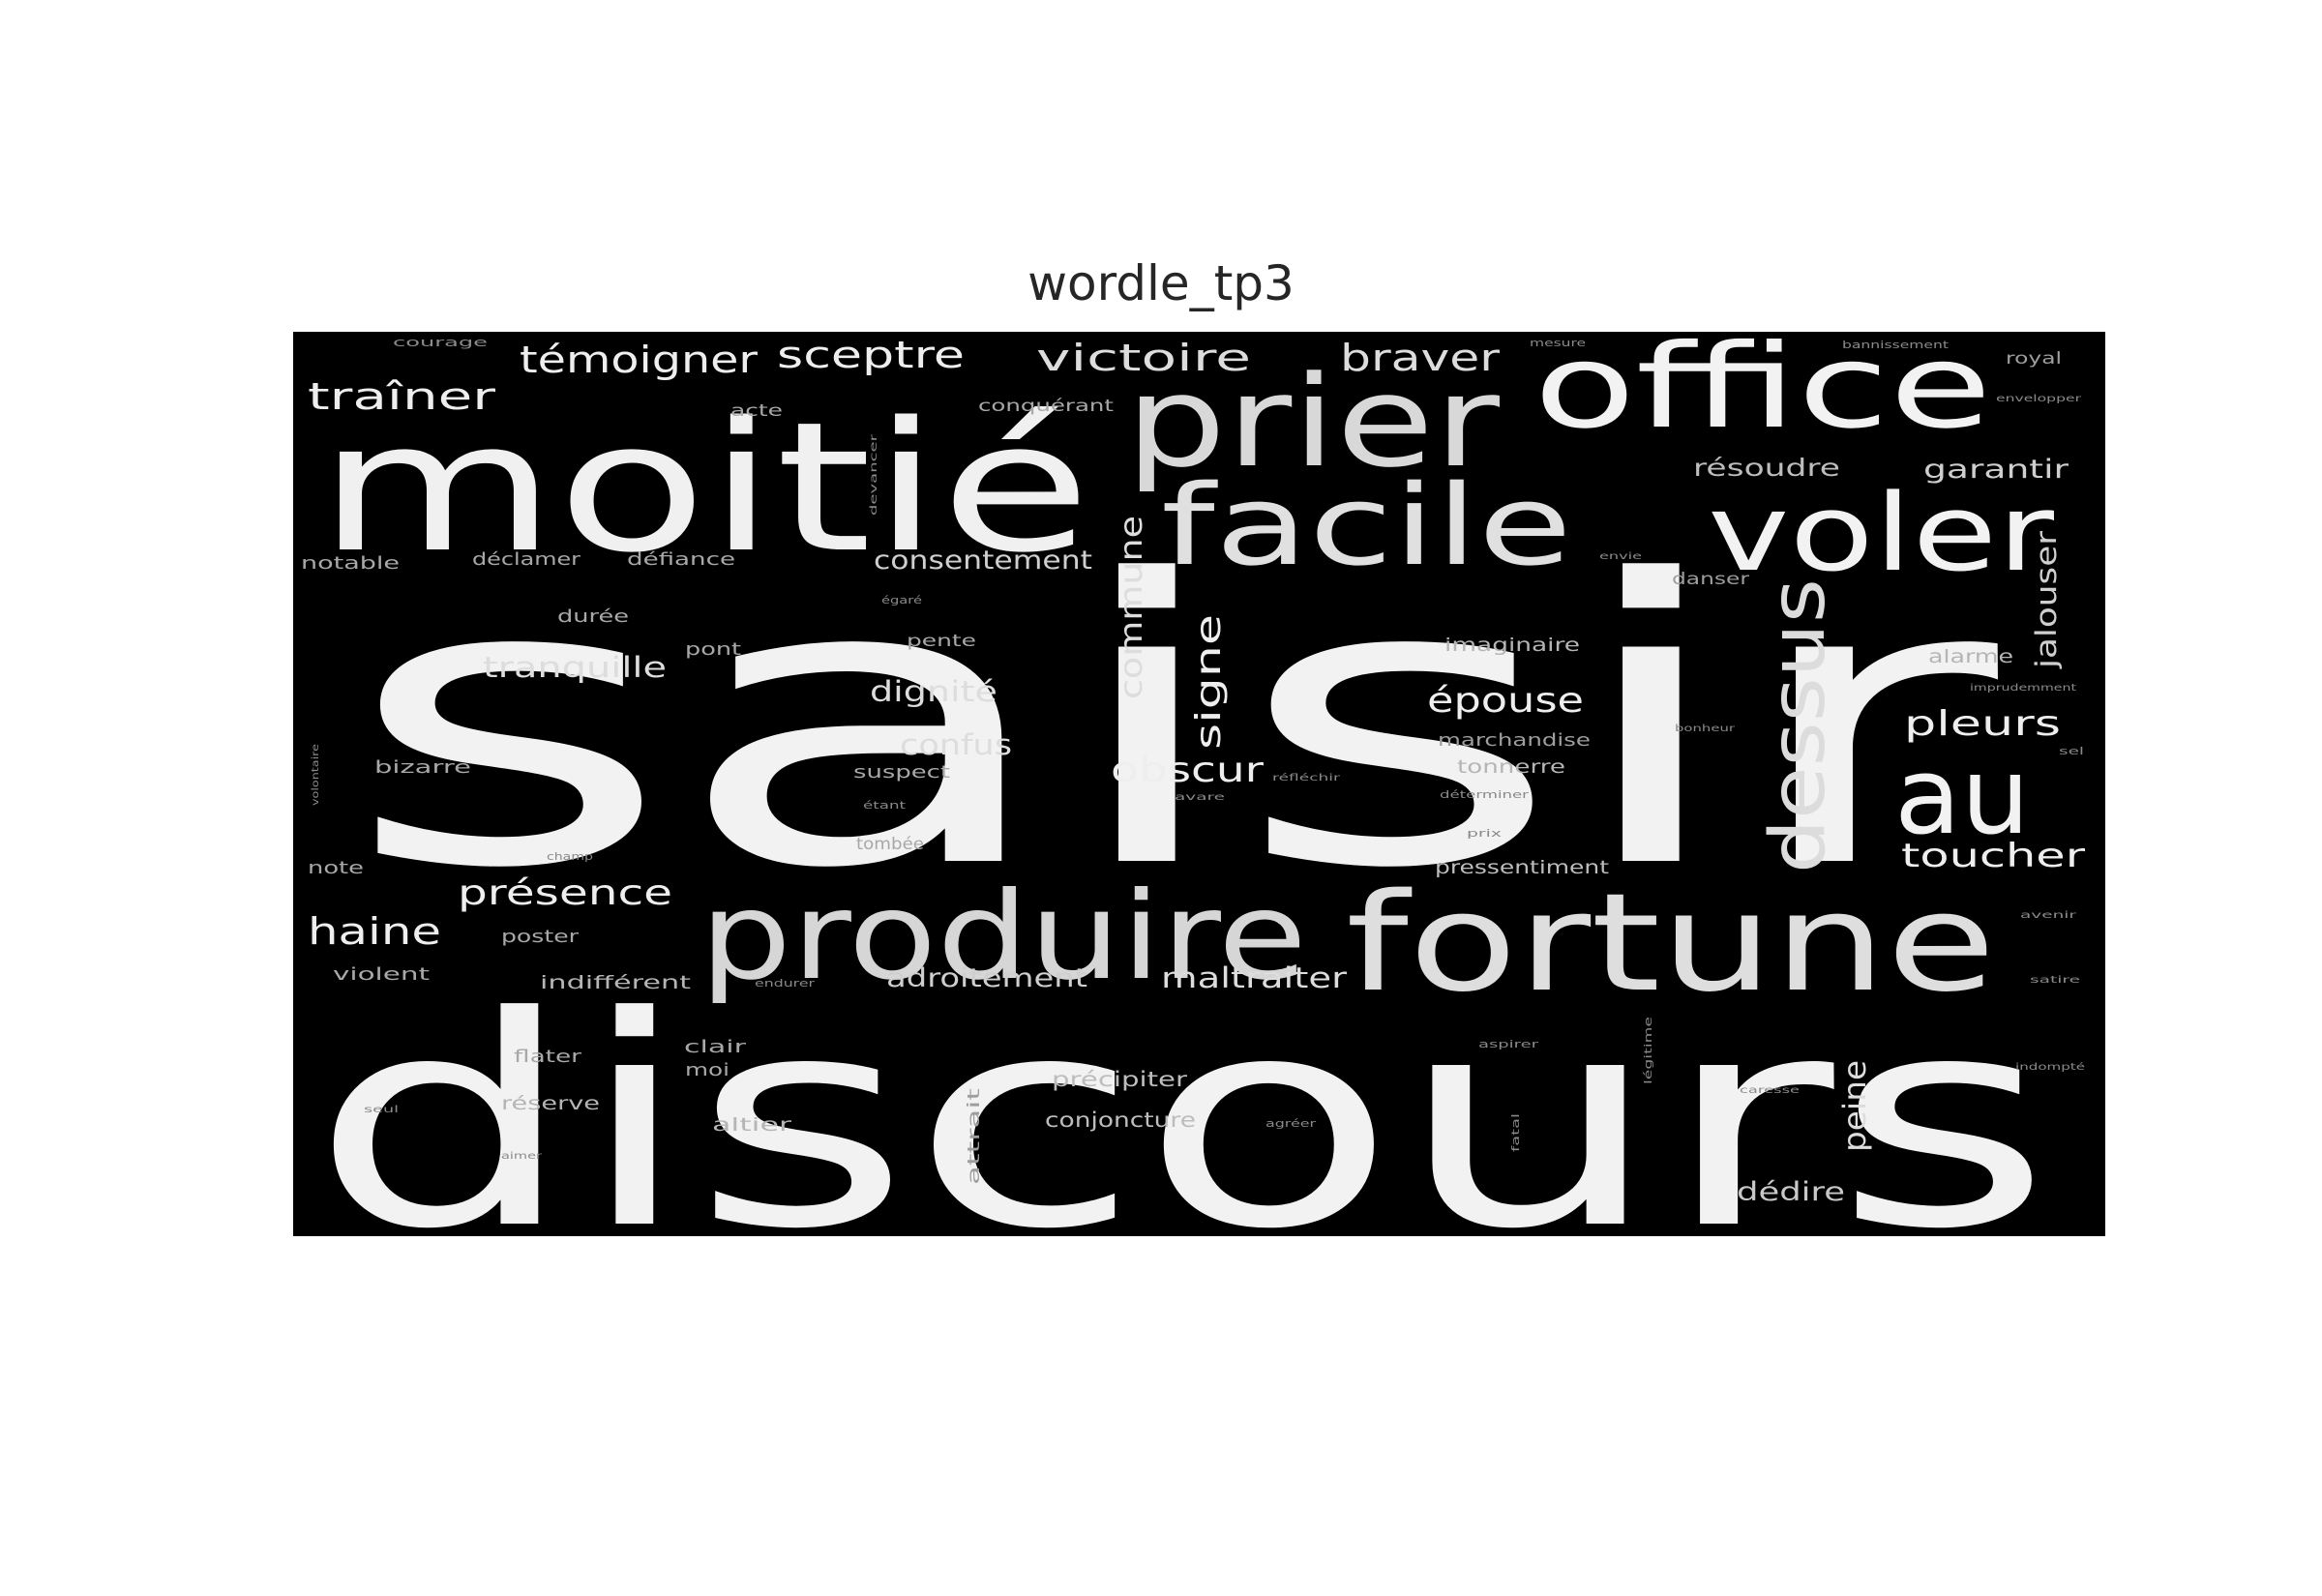 This screenshot has width=2322, height=1596. I want to click on word-tranquille: tranquille, so click(575, 667).